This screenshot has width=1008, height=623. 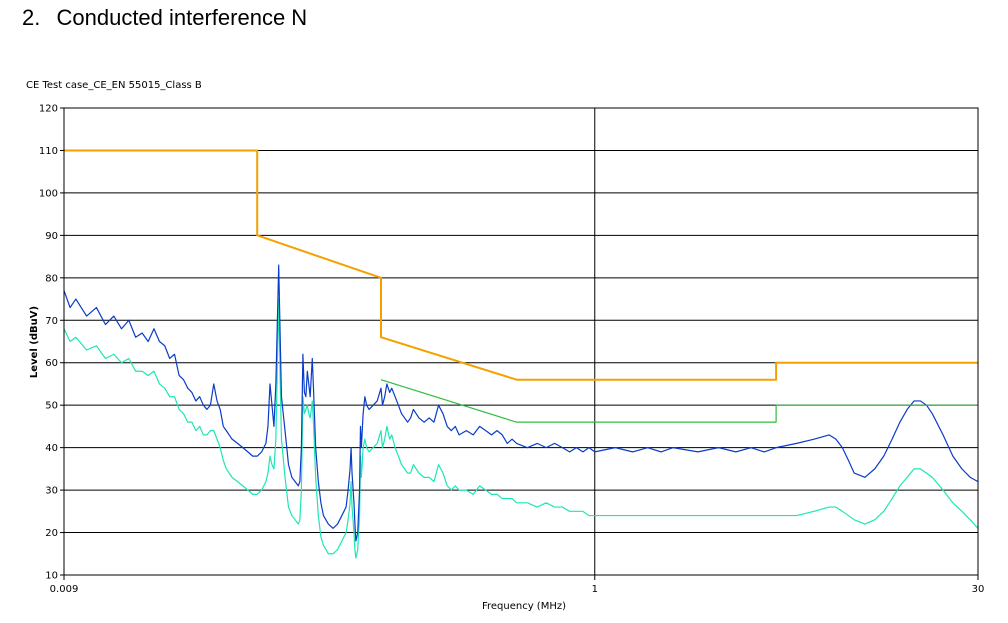 I want to click on heading-text: Conducted interference N, so click(x=182, y=17).